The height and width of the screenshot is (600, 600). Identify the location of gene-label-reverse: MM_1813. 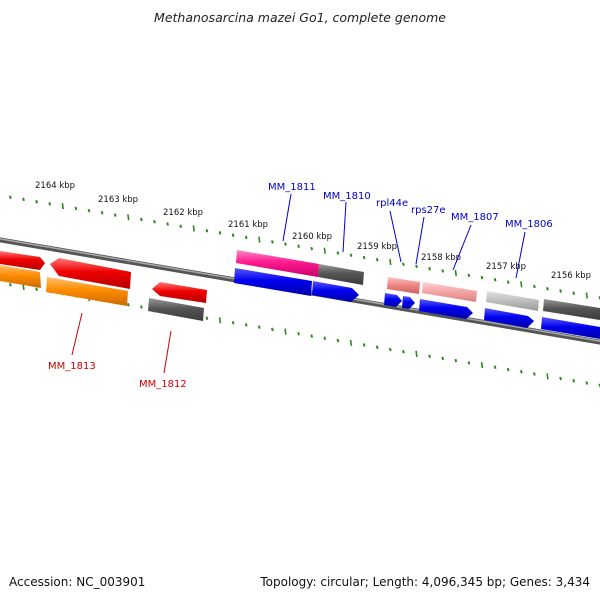
(72, 366).